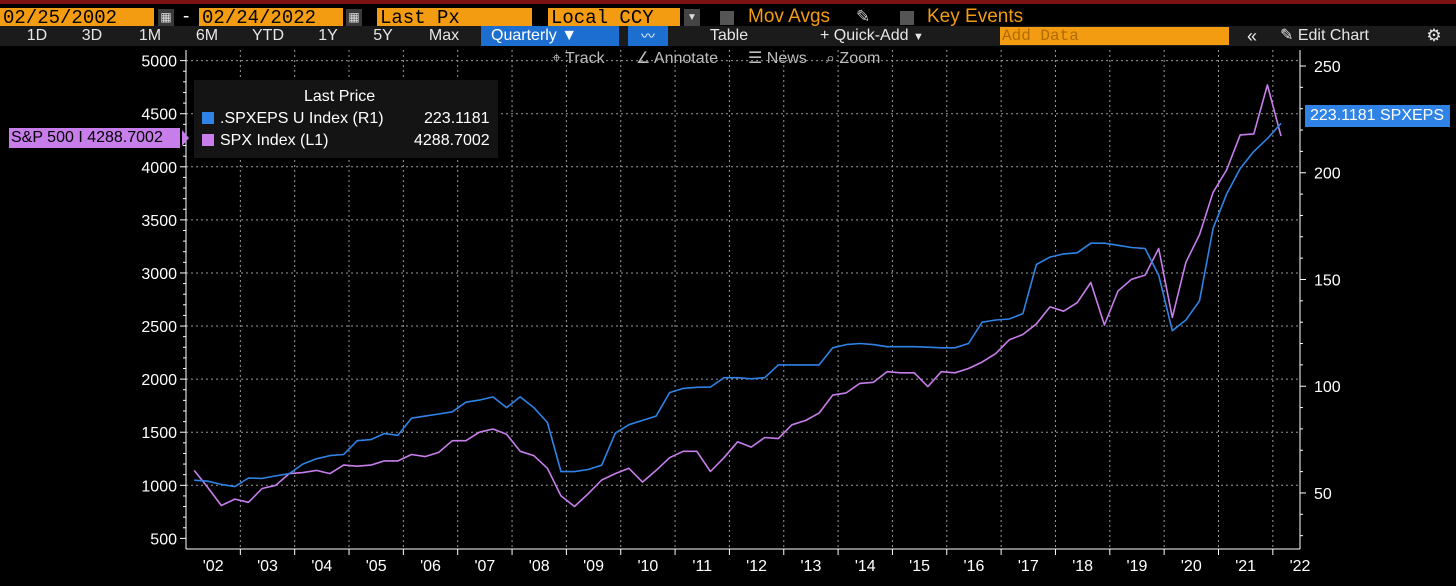  Describe the element at coordinates (1245, 566) in the screenshot. I see `x-axis-tick-label: '21` at that location.